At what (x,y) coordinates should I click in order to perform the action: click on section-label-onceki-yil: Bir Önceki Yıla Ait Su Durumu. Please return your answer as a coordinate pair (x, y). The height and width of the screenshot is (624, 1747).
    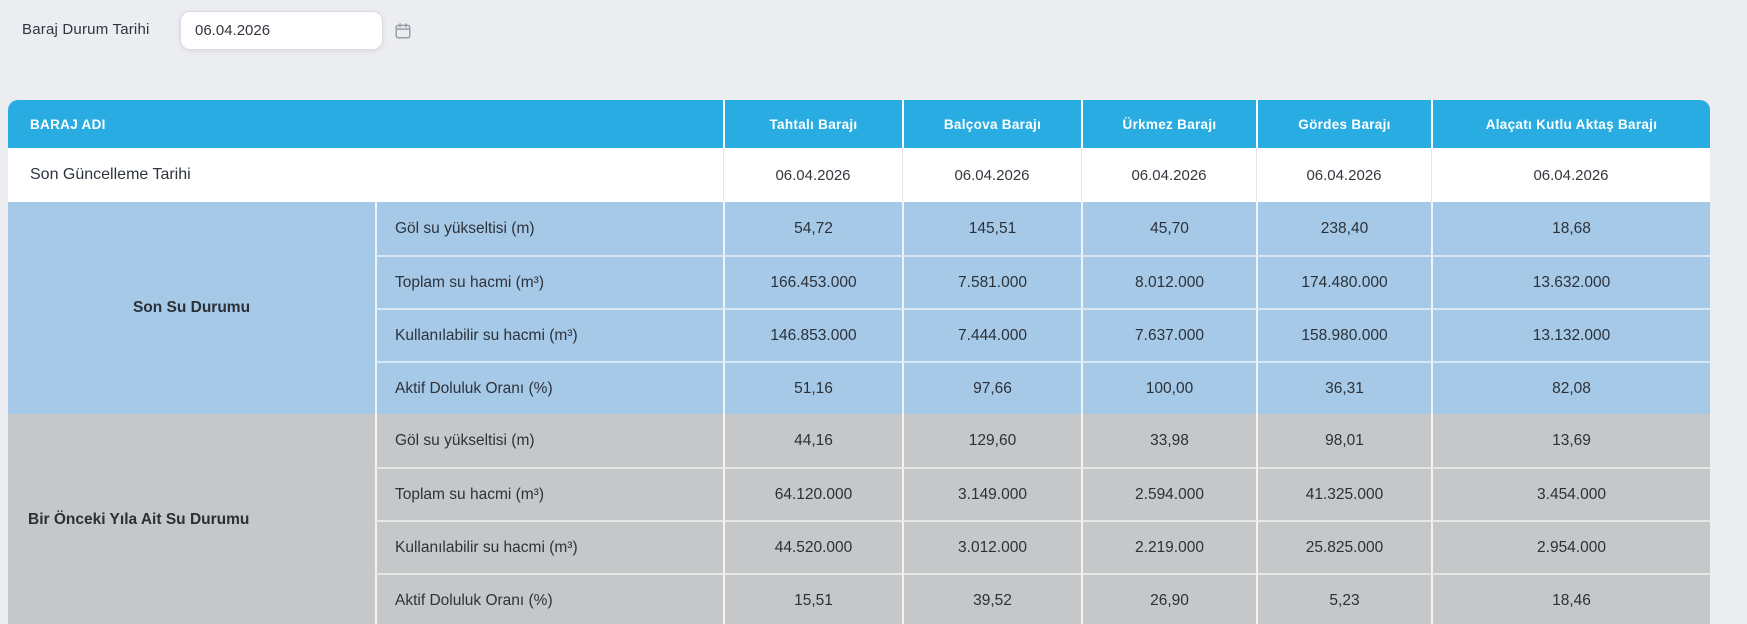
    Looking at the image, I should click on (191, 519).